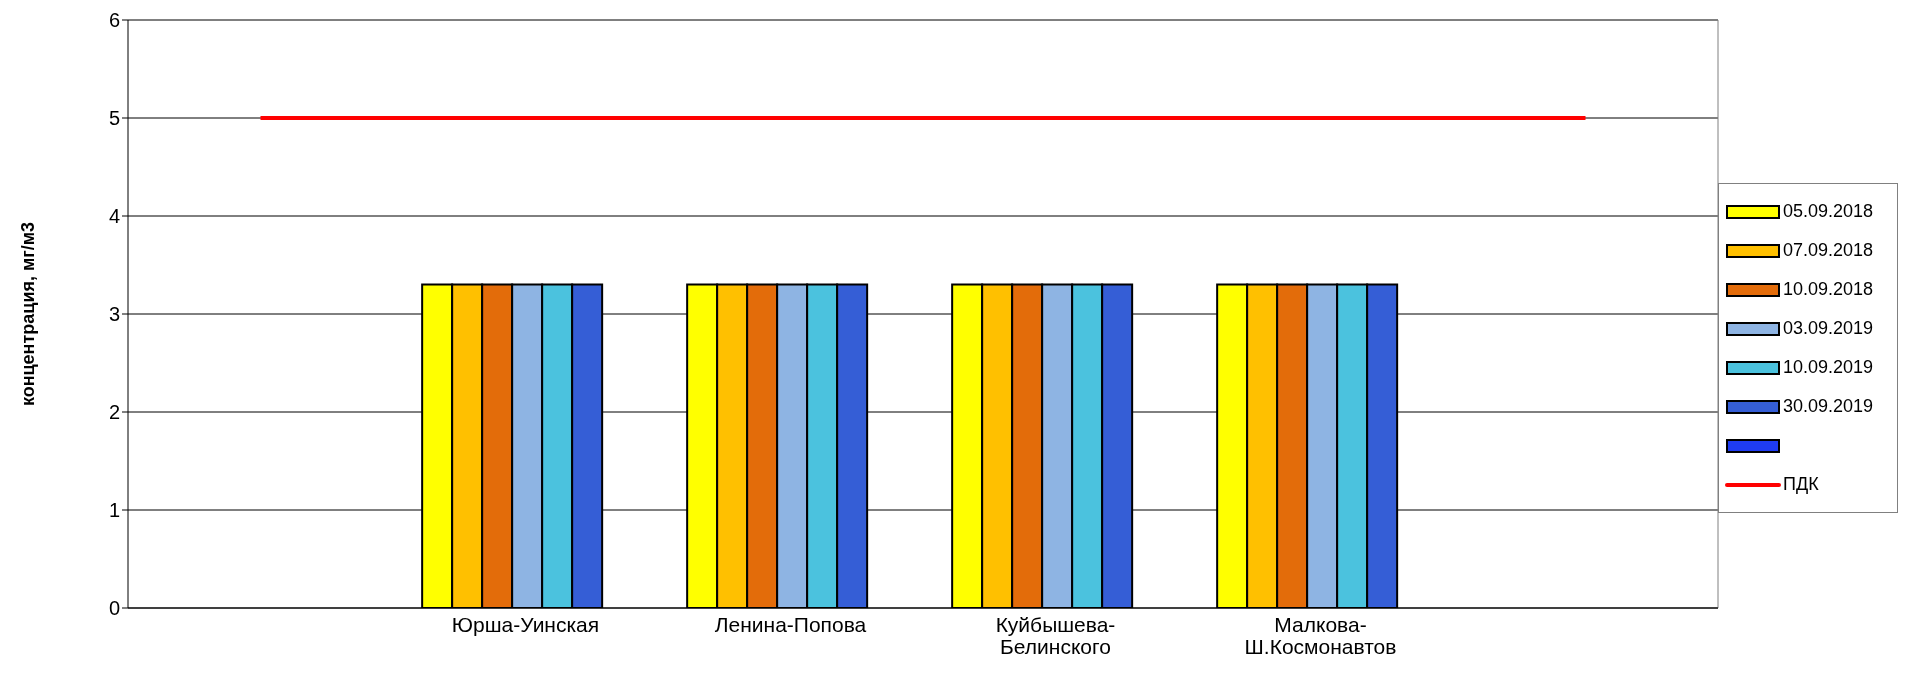 The image size is (1916, 688). I want to click on x-tick-label: Малкова-Ш.Космонавтов, so click(1320, 635).